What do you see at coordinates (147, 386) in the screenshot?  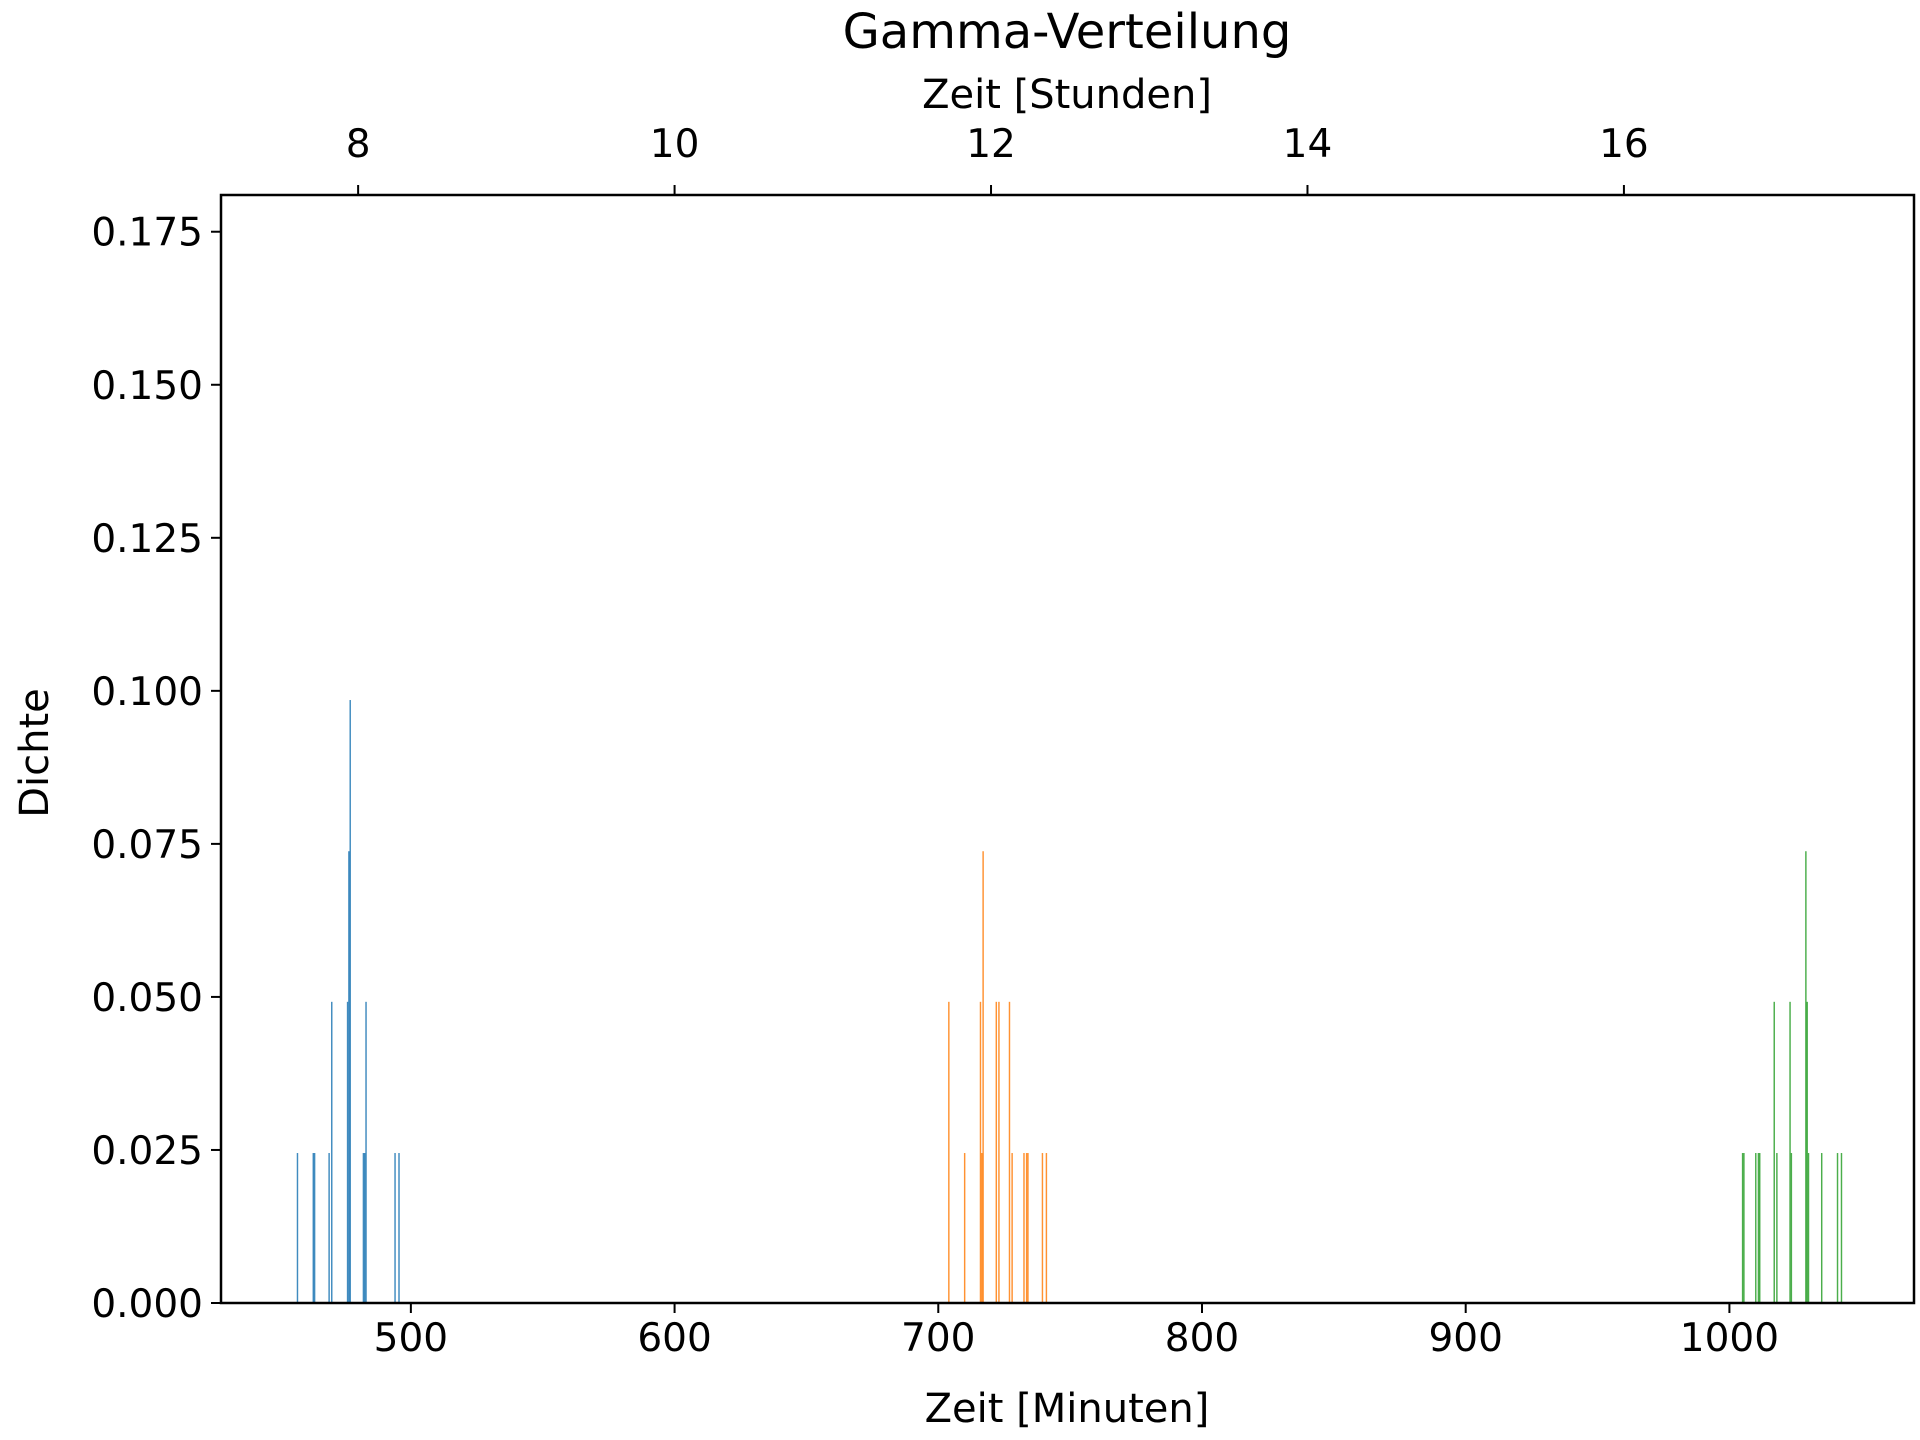 I see `y-tick-label: 0.150` at bounding box center [147, 386].